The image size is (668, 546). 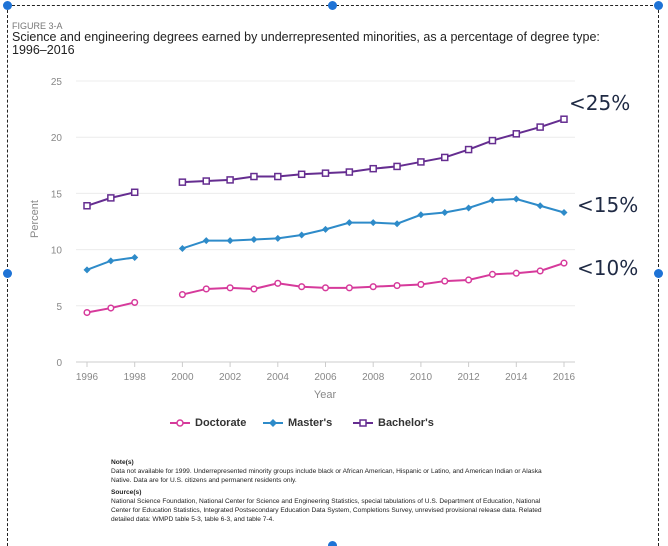 I want to click on resize-handle-top-right, so click(x=658, y=5).